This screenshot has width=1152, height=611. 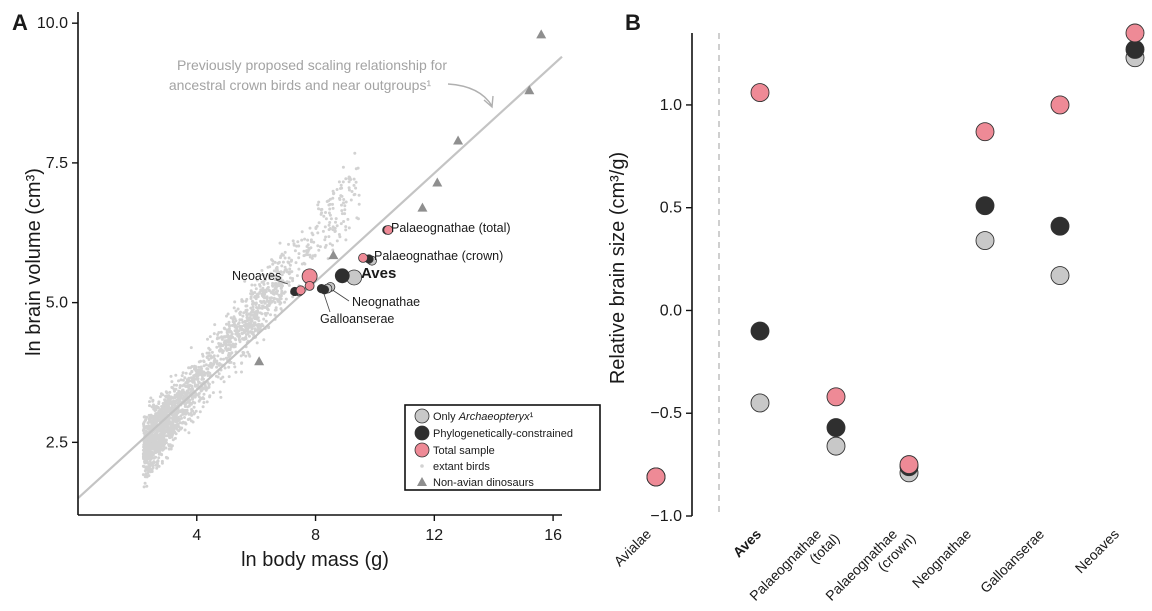 I want to click on x-tick-label-a: 8, so click(x=315, y=535).